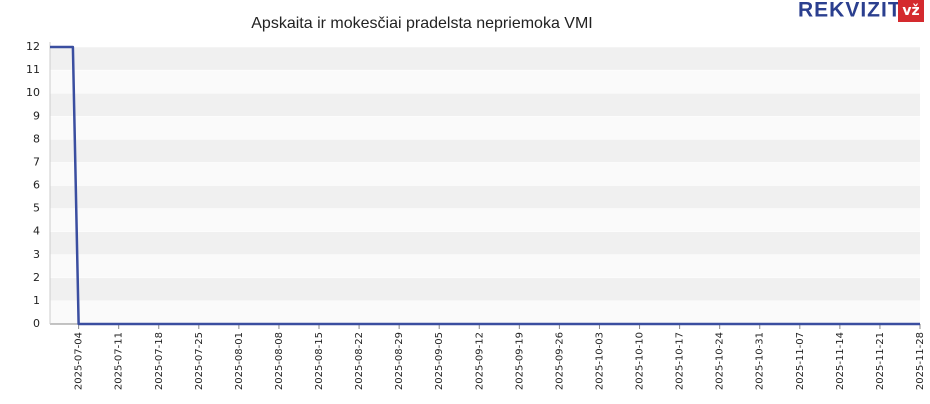 Image resolution: width=930 pixels, height=404 pixels. What do you see at coordinates (36, 300) in the screenshot?
I see `y-tick-label: 1` at bounding box center [36, 300].